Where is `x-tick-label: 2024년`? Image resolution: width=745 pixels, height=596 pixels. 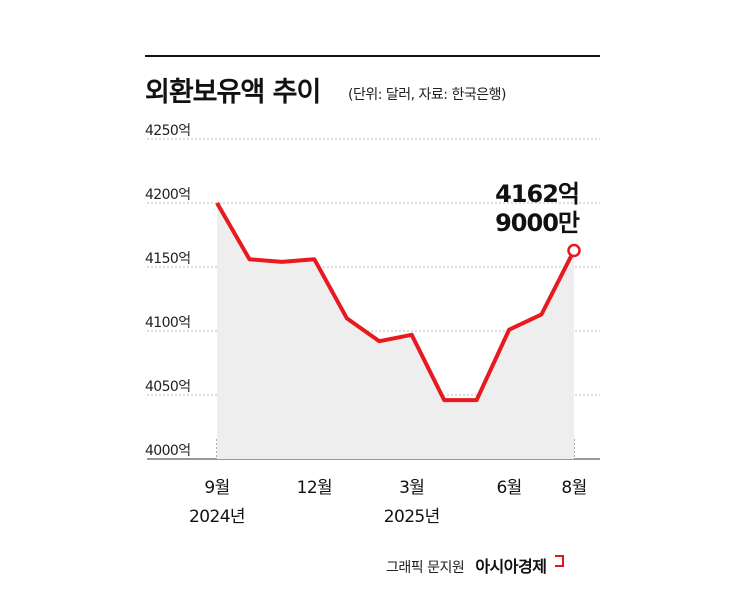 x-tick-label: 2024년 is located at coordinates (217, 517).